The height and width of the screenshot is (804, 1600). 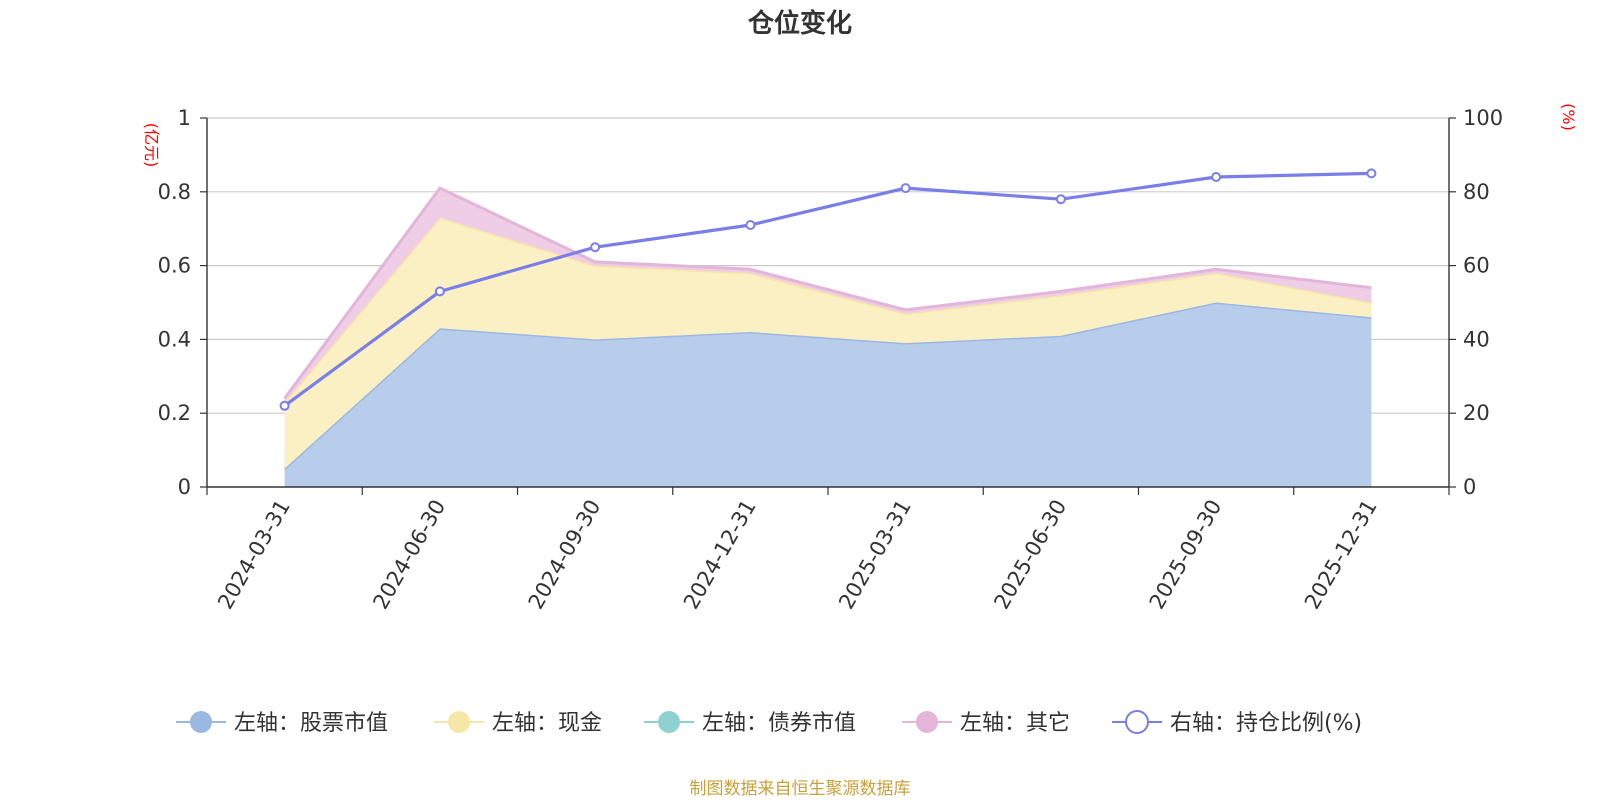 What do you see at coordinates (875, 555) in the screenshot?
I see `x-axis-tick-label: 2025-03-31` at bounding box center [875, 555].